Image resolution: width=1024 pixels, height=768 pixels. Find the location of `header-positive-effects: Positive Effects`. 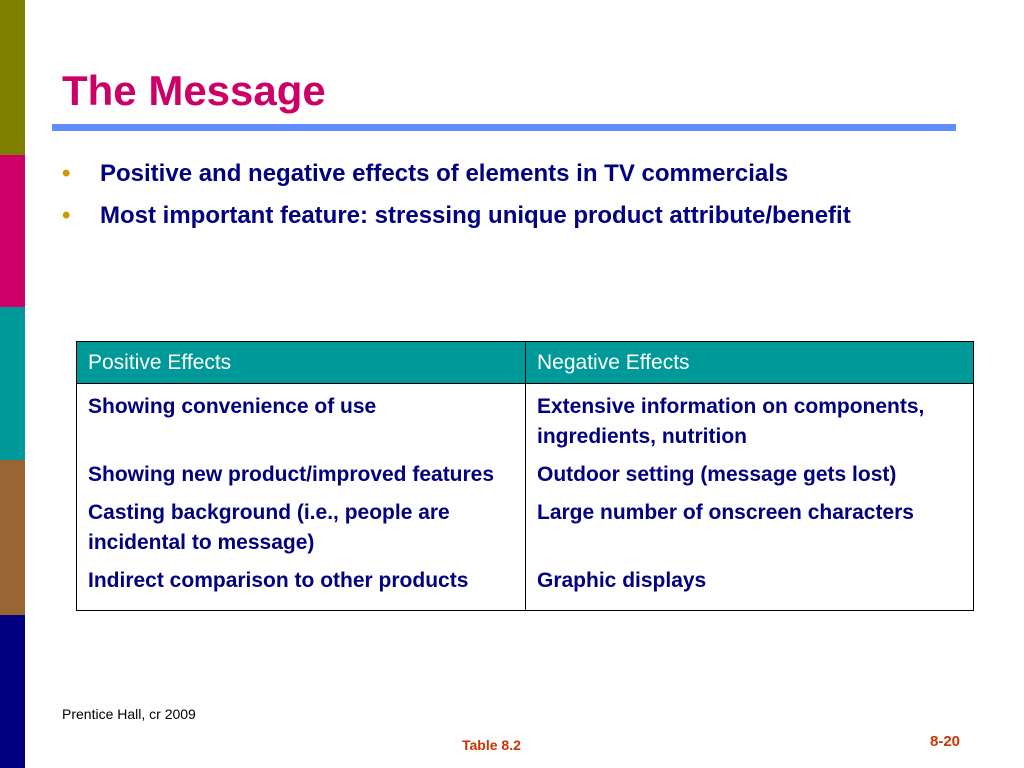

header-positive-effects: Positive Effects is located at coordinates (301, 362).